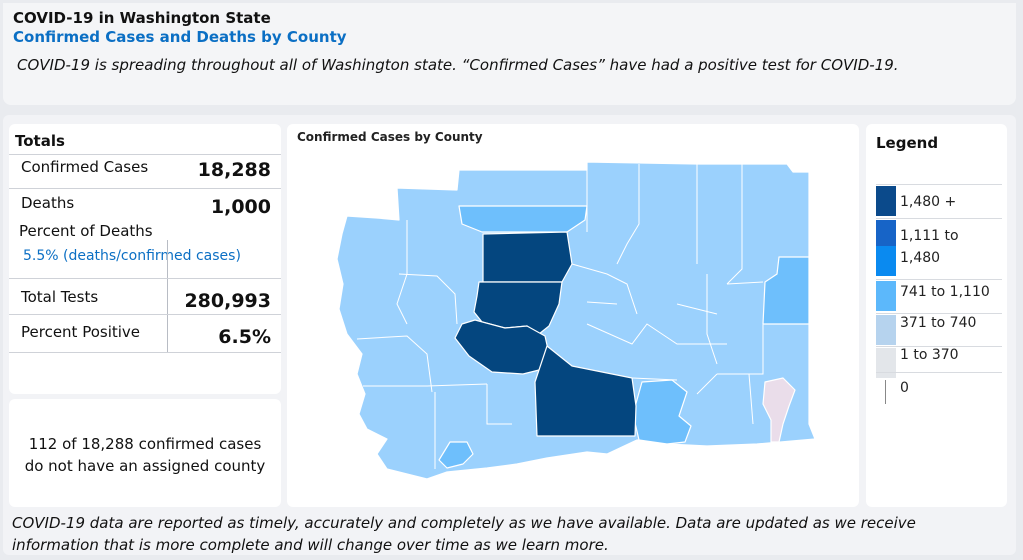 The image size is (1023, 560). I want to click on confirmed-cases-label: Confirmed Cases, so click(85, 167).